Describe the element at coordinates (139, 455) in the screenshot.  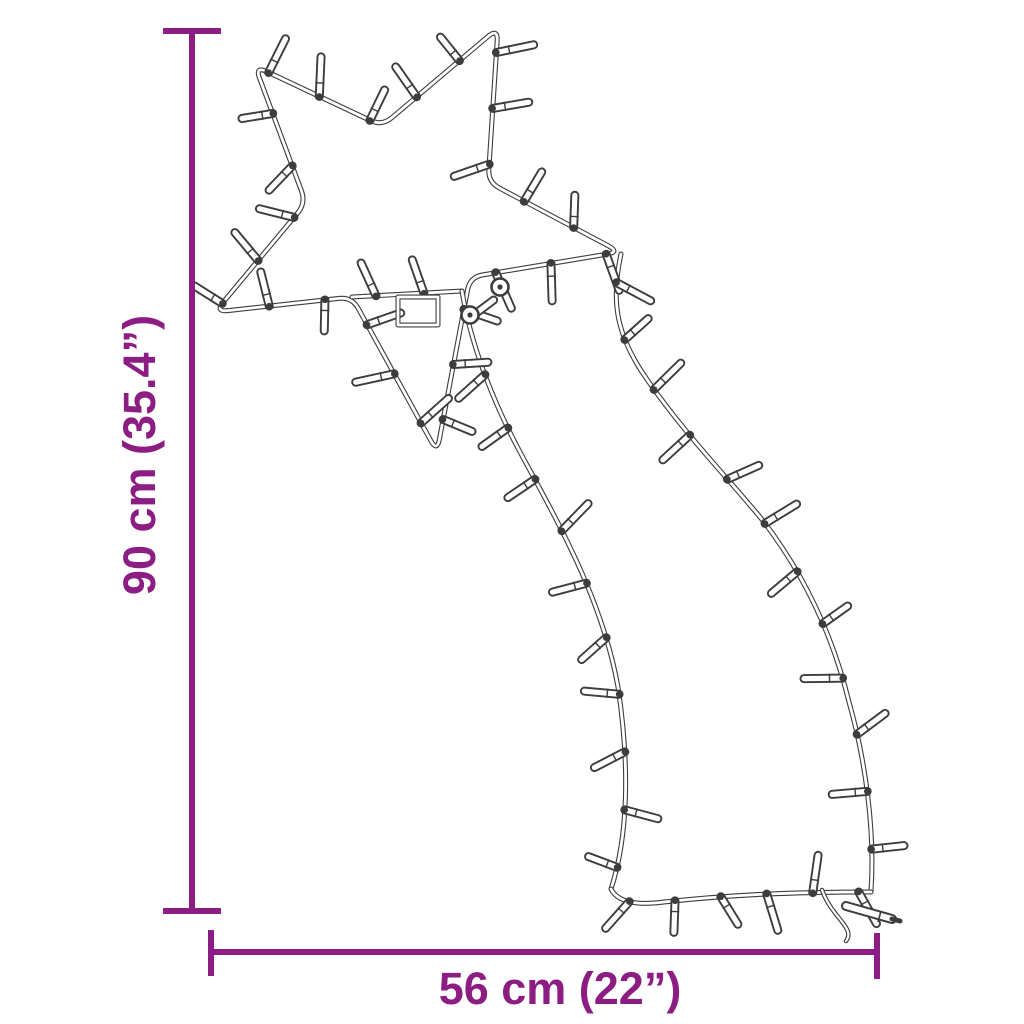
I see `height-dimension-label: 90 cm (35.4”)` at that location.